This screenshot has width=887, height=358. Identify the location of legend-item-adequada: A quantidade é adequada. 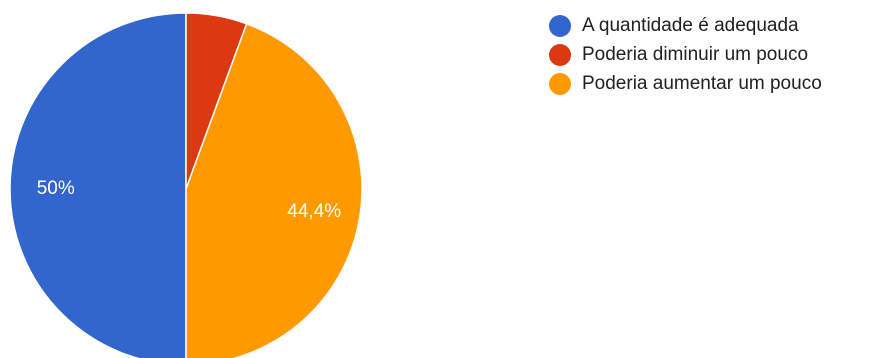
(685, 25).